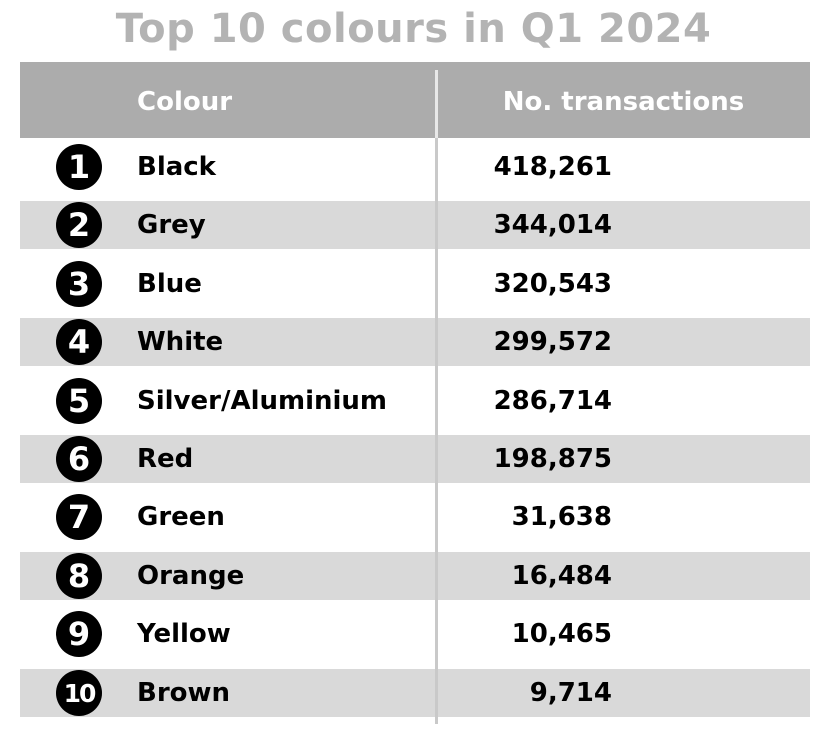 The image size is (827, 732). What do you see at coordinates (415, 284) in the screenshot?
I see `table-row: 3 Blue 320,543` at bounding box center [415, 284].